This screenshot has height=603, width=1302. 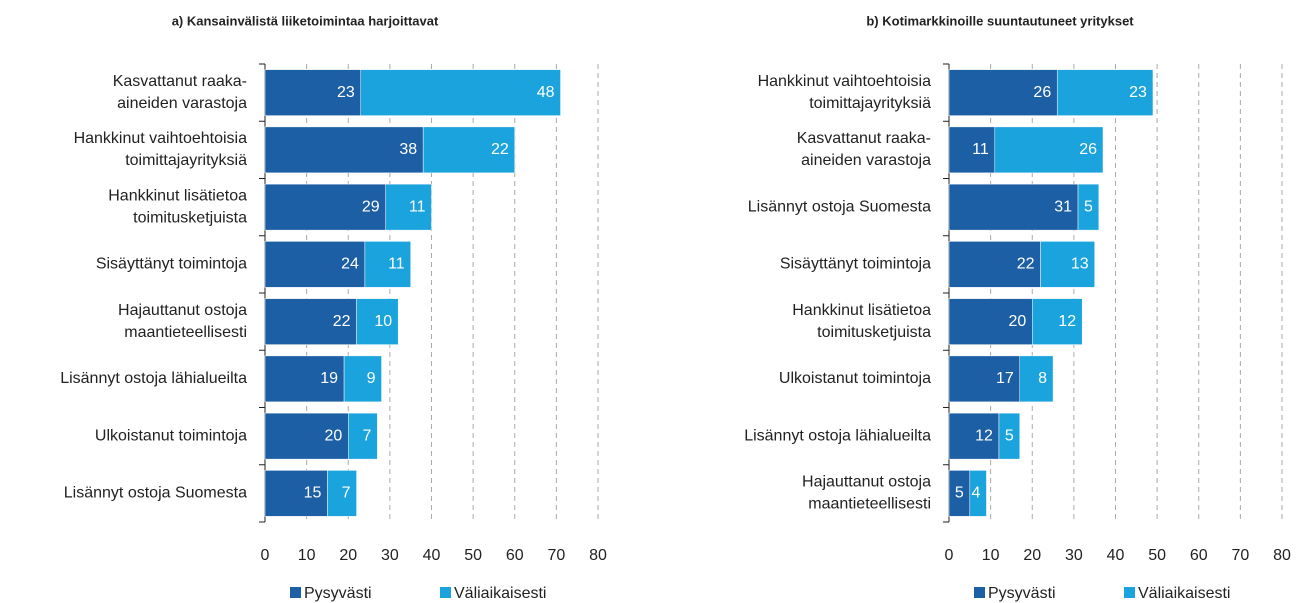 What do you see at coordinates (1116, 555) in the screenshot?
I see `x-tick-label: 40` at bounding box center [1116, 555].